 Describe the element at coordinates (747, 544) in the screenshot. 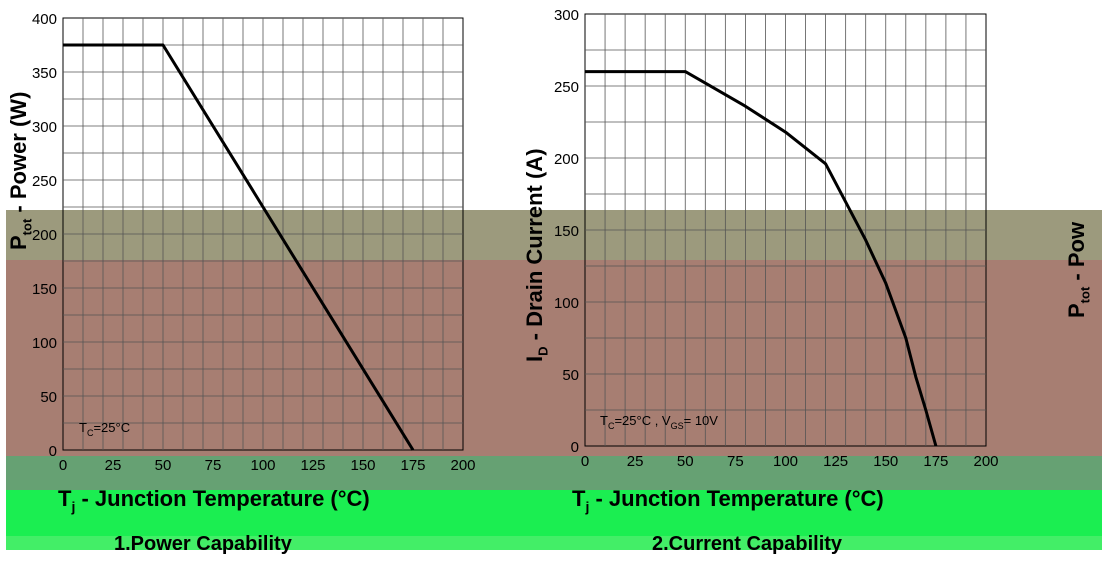

I see `chart2-caption: 2.Current Capability` at that location.